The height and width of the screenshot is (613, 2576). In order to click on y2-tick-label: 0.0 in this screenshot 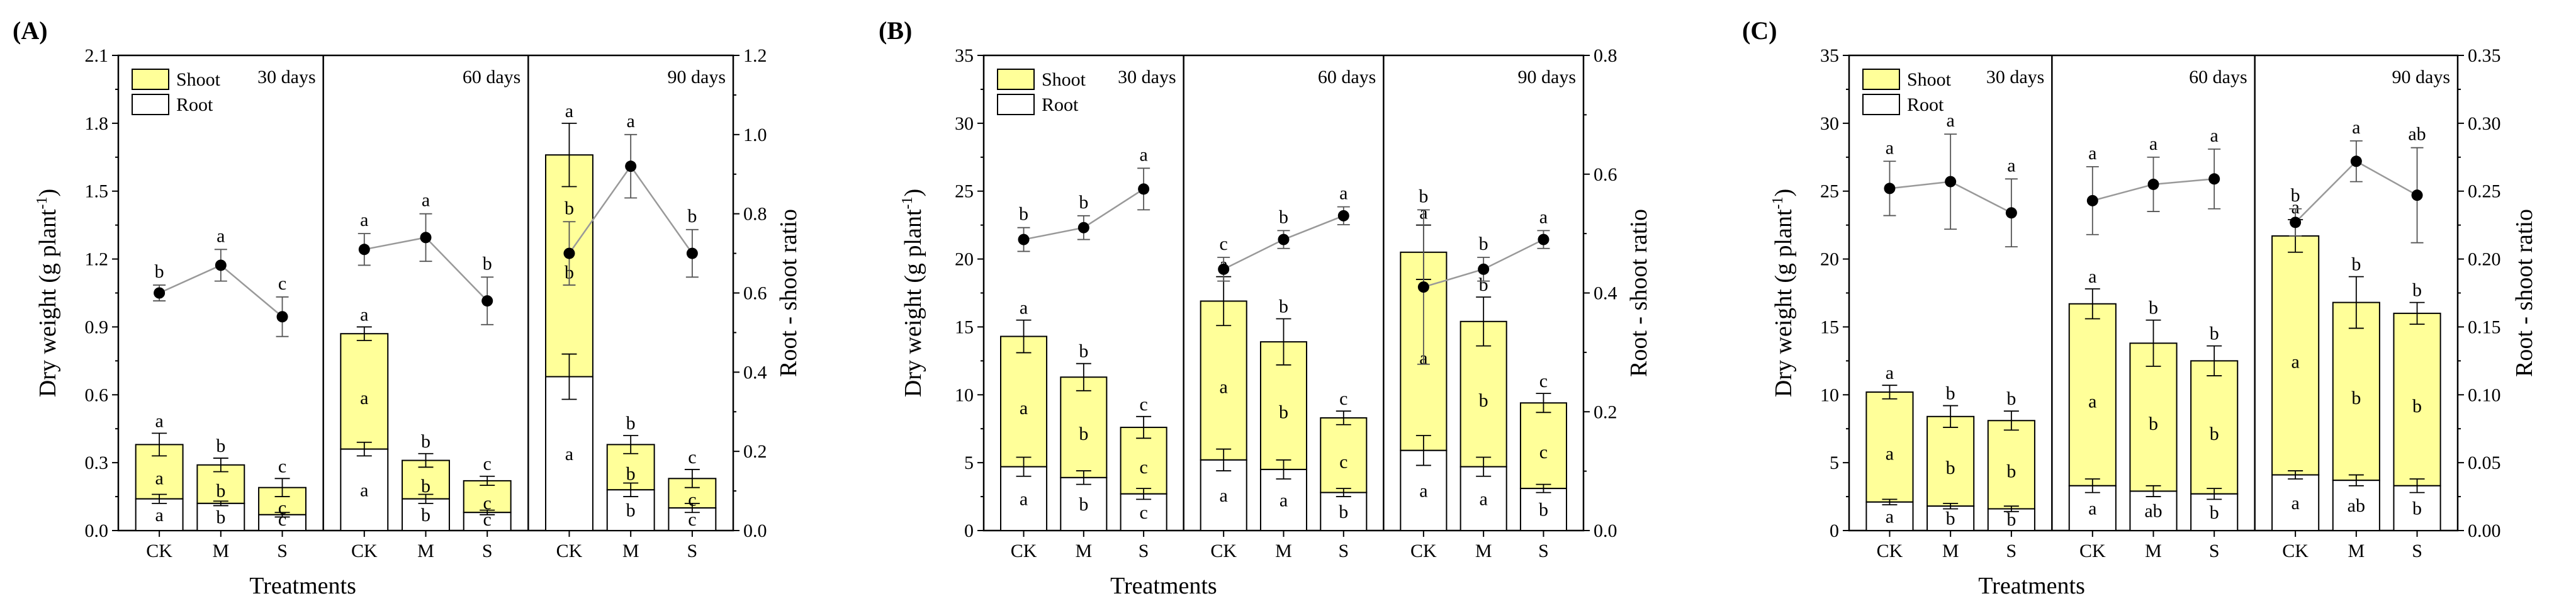, I will do `click(755, 530)`.